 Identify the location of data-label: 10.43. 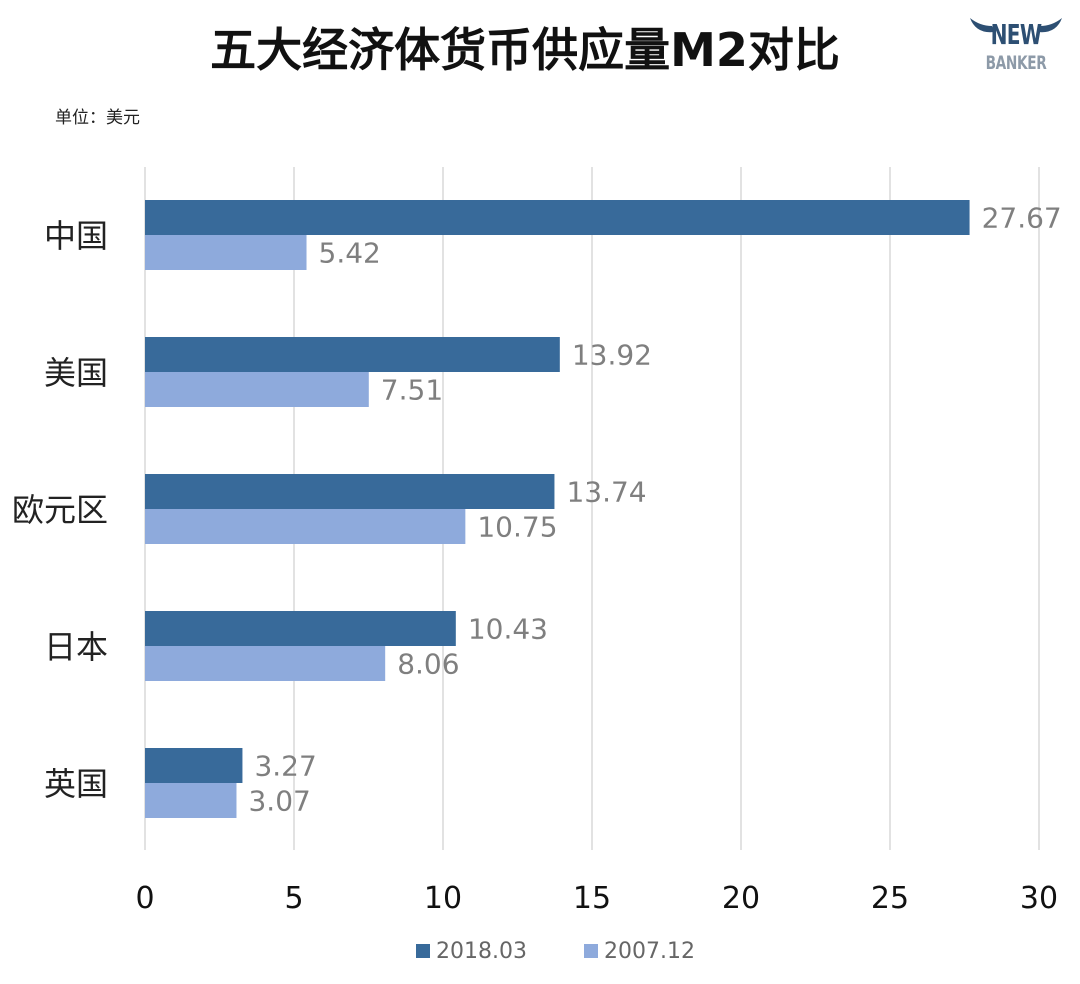
(508, 629).